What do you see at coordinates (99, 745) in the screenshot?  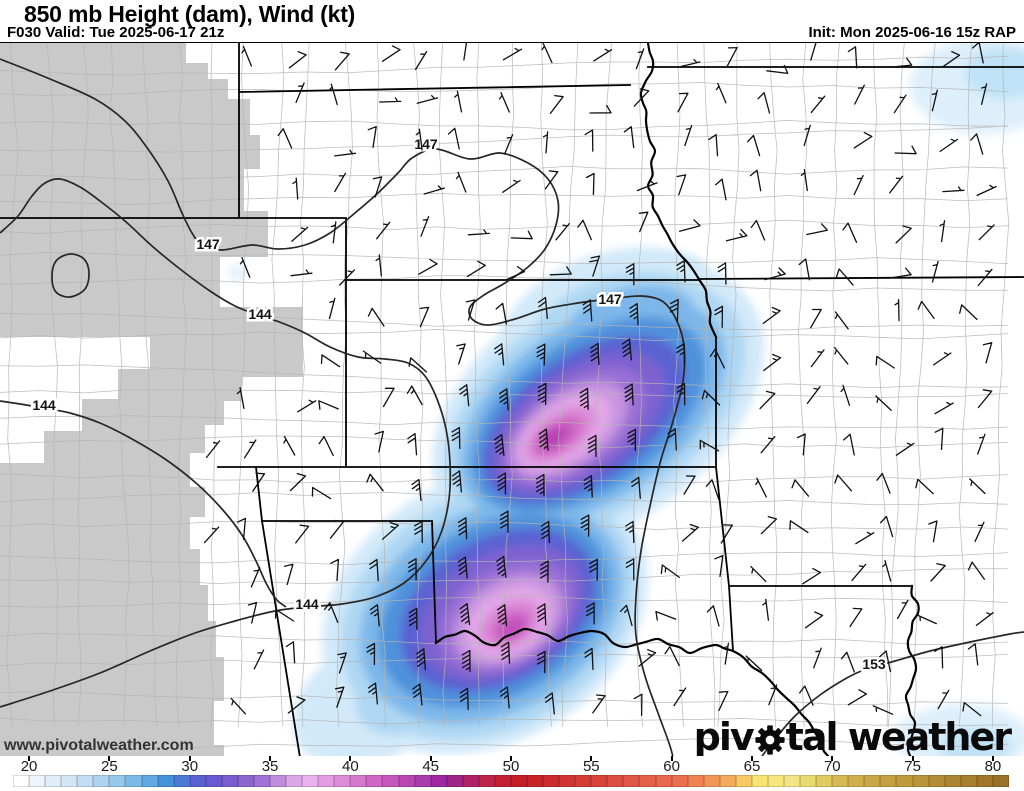 I see `watermark-url: www.pivotalweather.com` at bounding box center [99, 745].